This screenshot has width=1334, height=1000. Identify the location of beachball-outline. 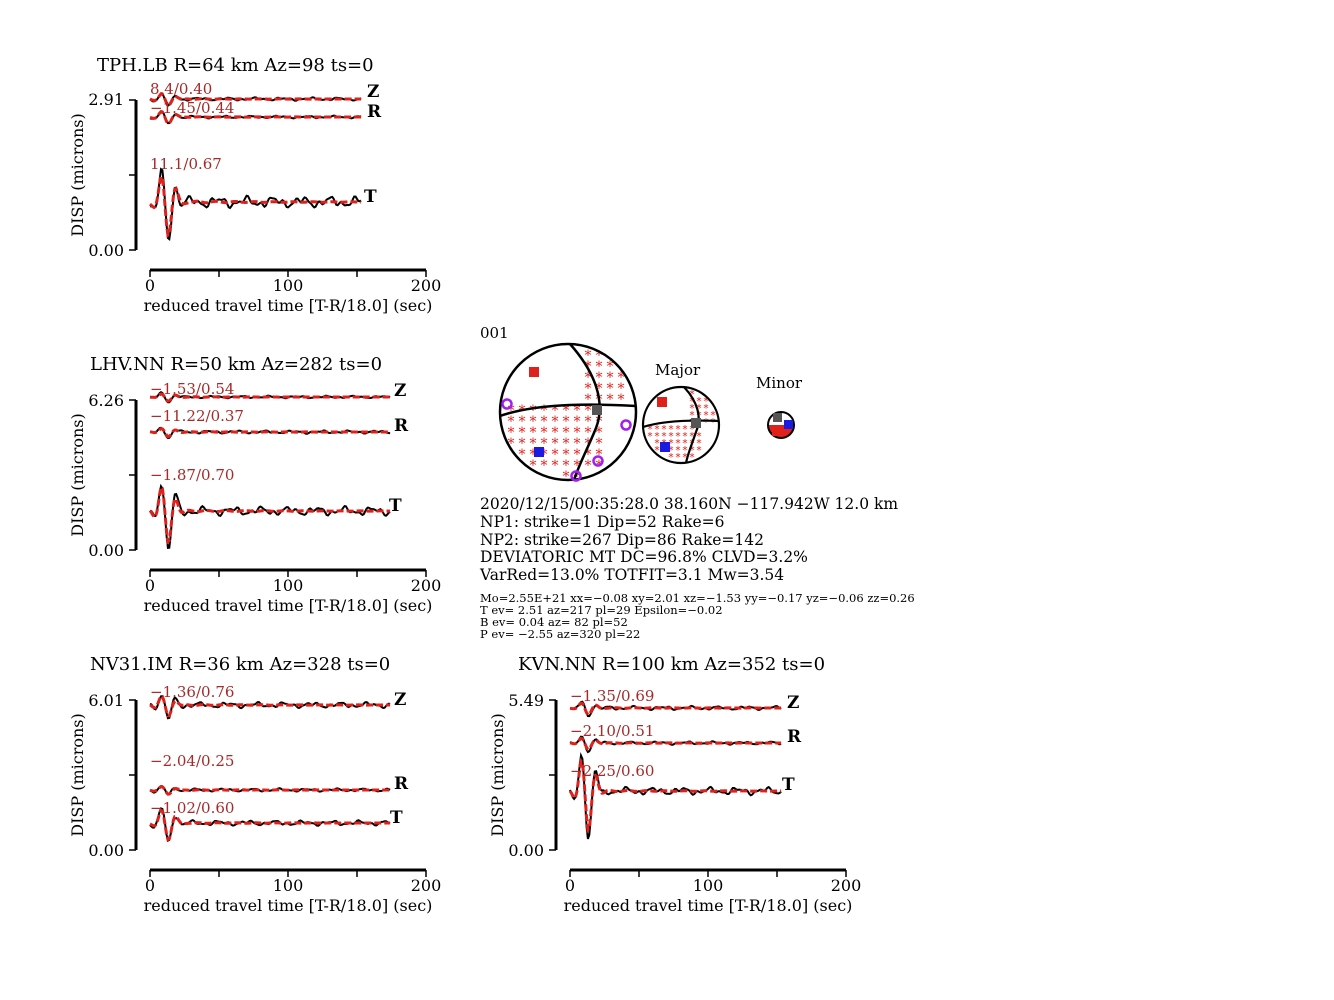
(681, 425).